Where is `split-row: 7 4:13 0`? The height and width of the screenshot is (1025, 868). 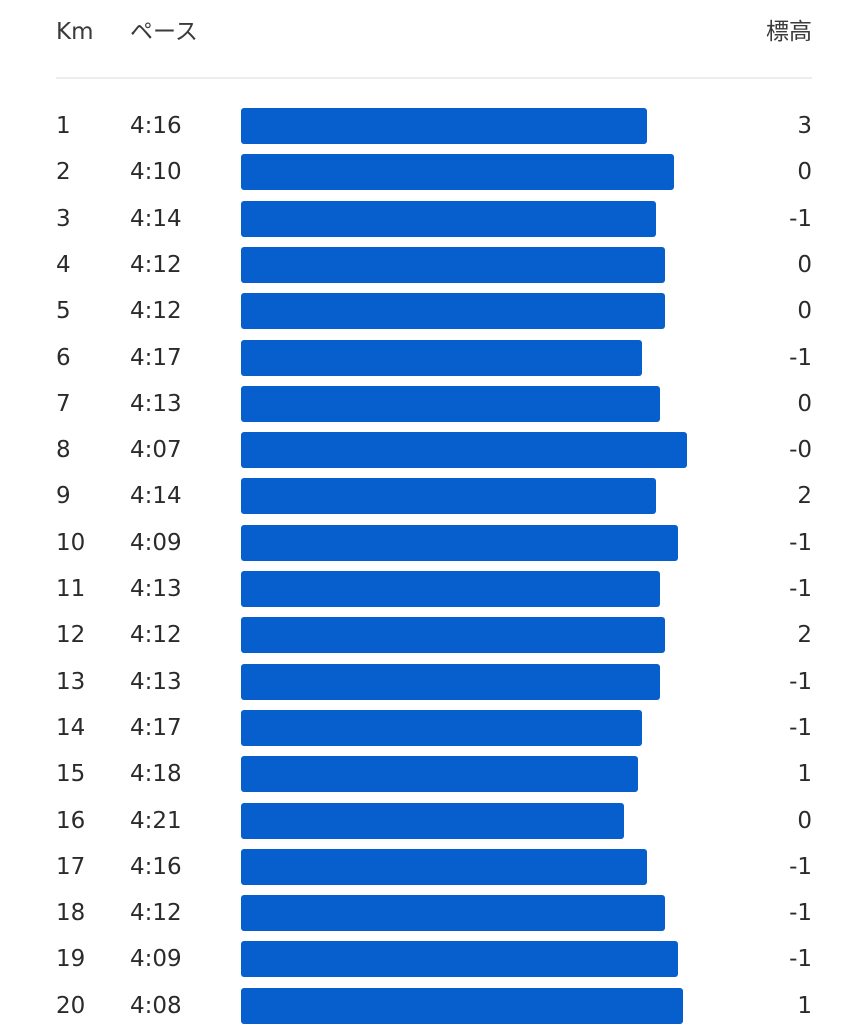 split-row: 7 4:13 0 is located at coordinates (434, 404).